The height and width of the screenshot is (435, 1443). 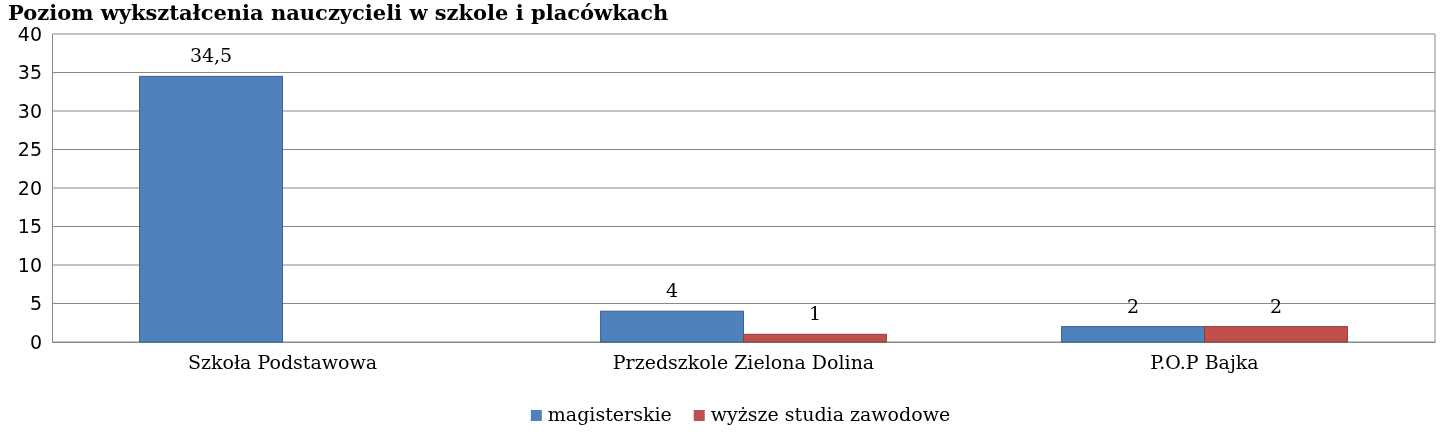 I want to click on x-tick-label: Przedszkole Zielona Dolina, so click(x=743, y=362).